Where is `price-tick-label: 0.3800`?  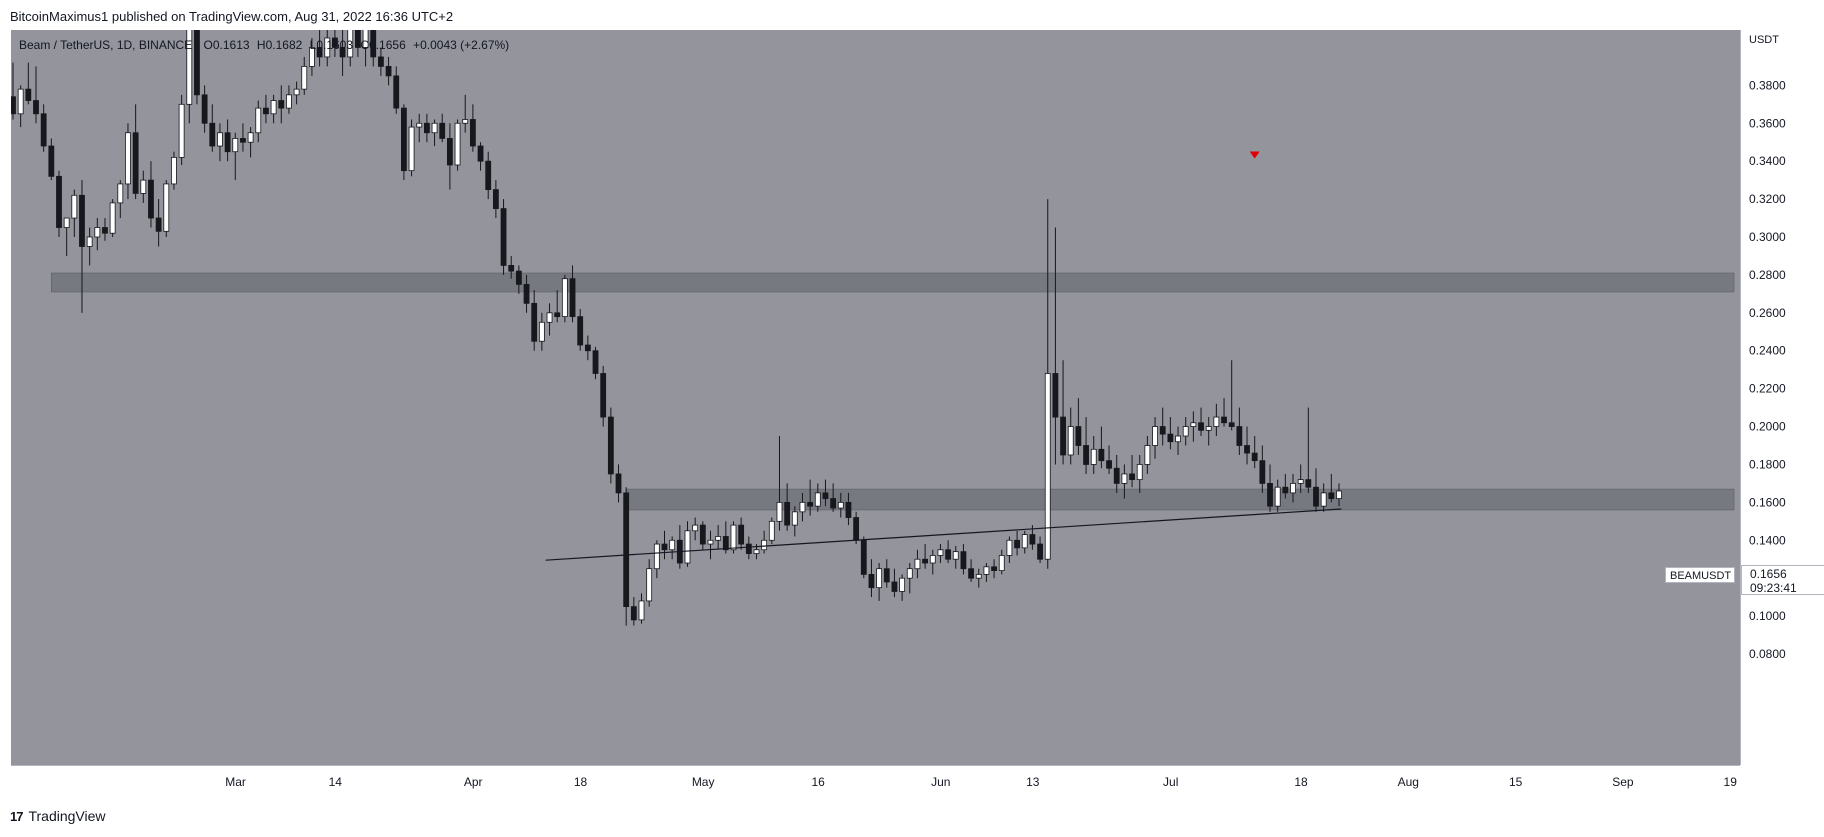
price-tick-label: 0.3800 is located at coordinates (1767, 85).